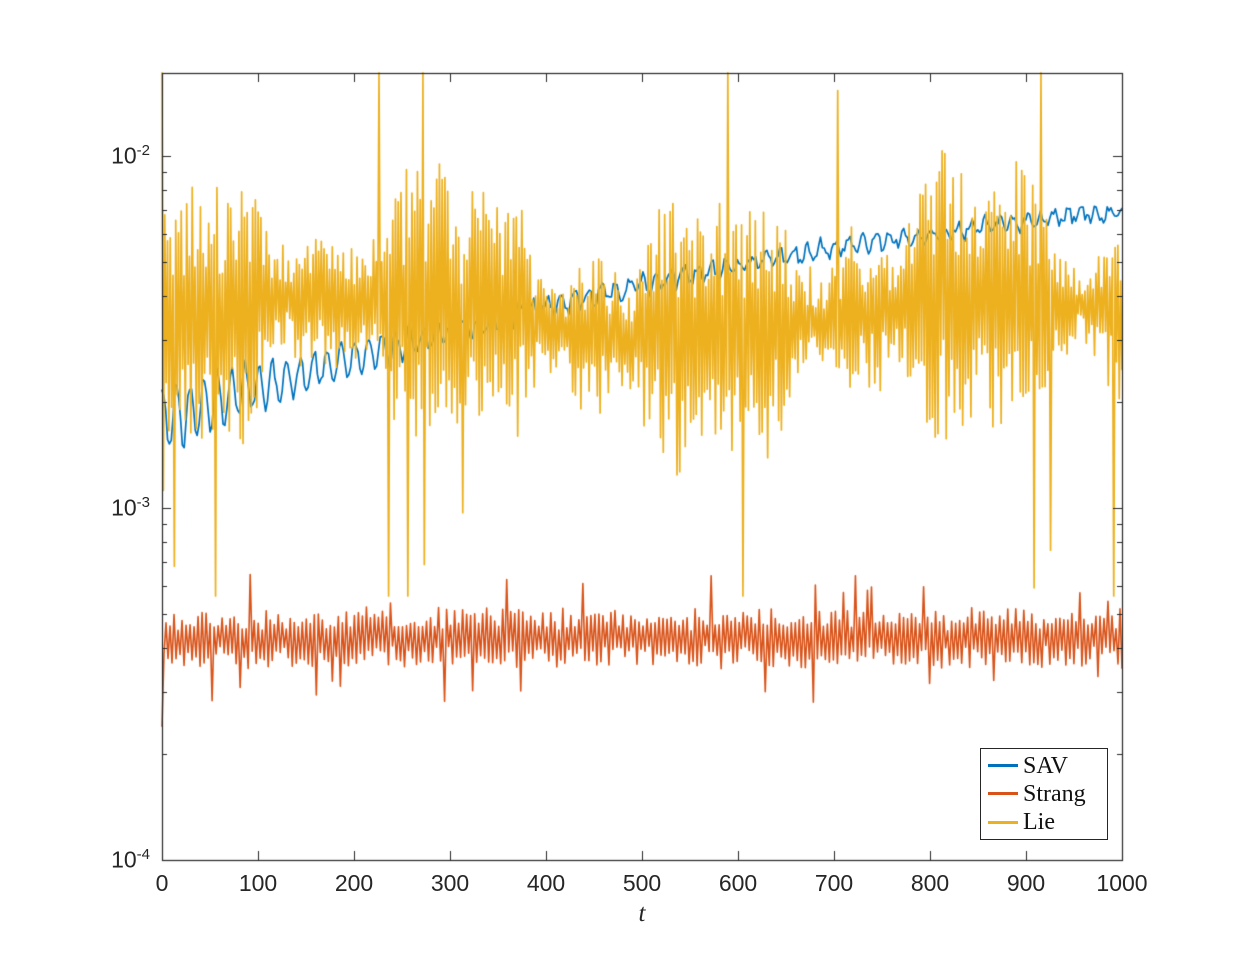  What do you see at coordinates (1039, 821) in the screenshot?
I see `legend-entry-label: Lie` at bounding box center [1039, 821].